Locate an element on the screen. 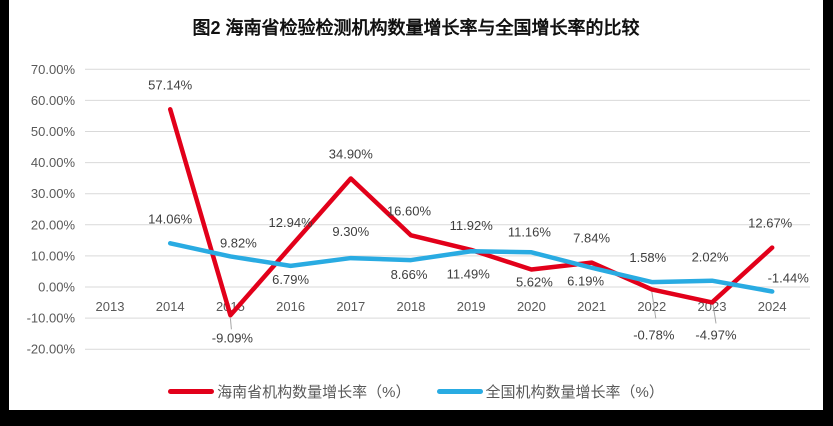  x-tick-label: 2017 is located at coordinates (350, 306).